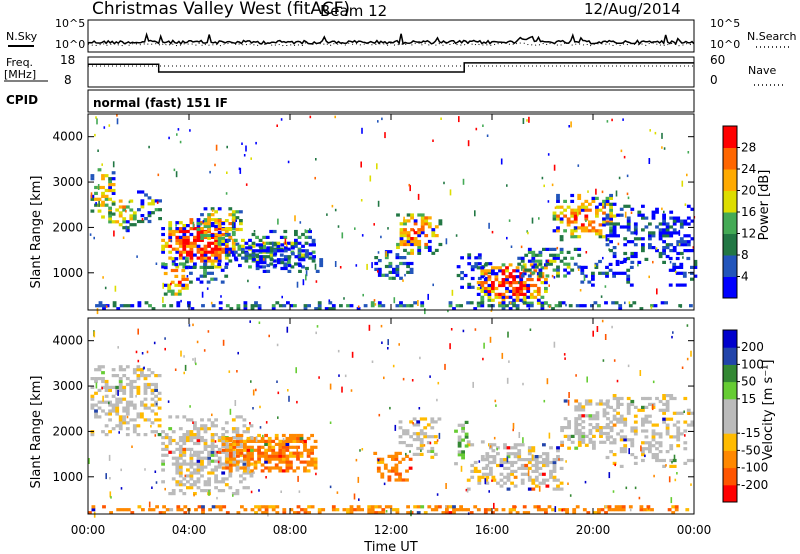 This screenshot has width=800, height=554. Describe the element at coordinates (730, 356) in the screenshot. I see `colorbar-swatch` at that location.